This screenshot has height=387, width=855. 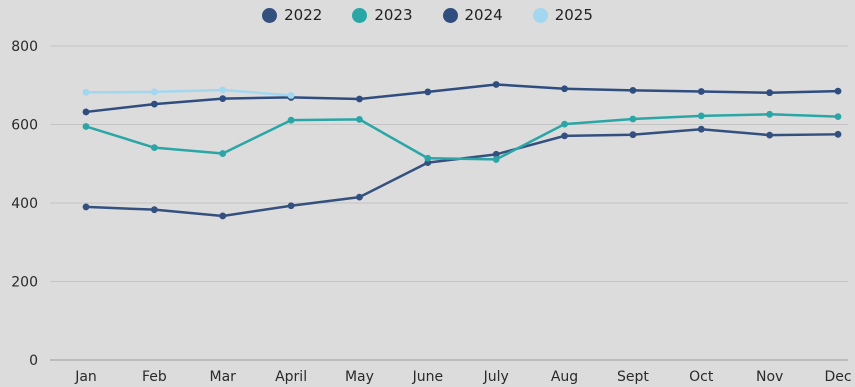 What do you see at coordinates (24, 47) in the screenshot?
I see `y-tick-label: 800` at bounding box center [24, 47].